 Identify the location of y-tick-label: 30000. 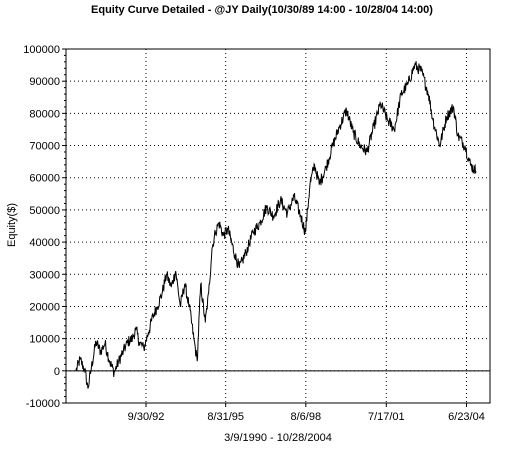
(44, 275).